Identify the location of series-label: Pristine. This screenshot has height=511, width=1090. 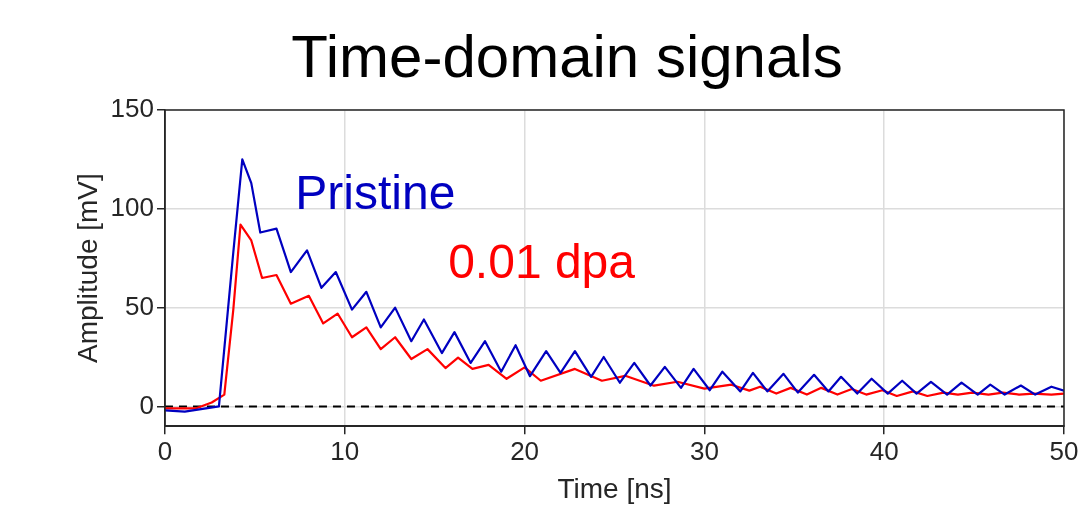
(375, 192).